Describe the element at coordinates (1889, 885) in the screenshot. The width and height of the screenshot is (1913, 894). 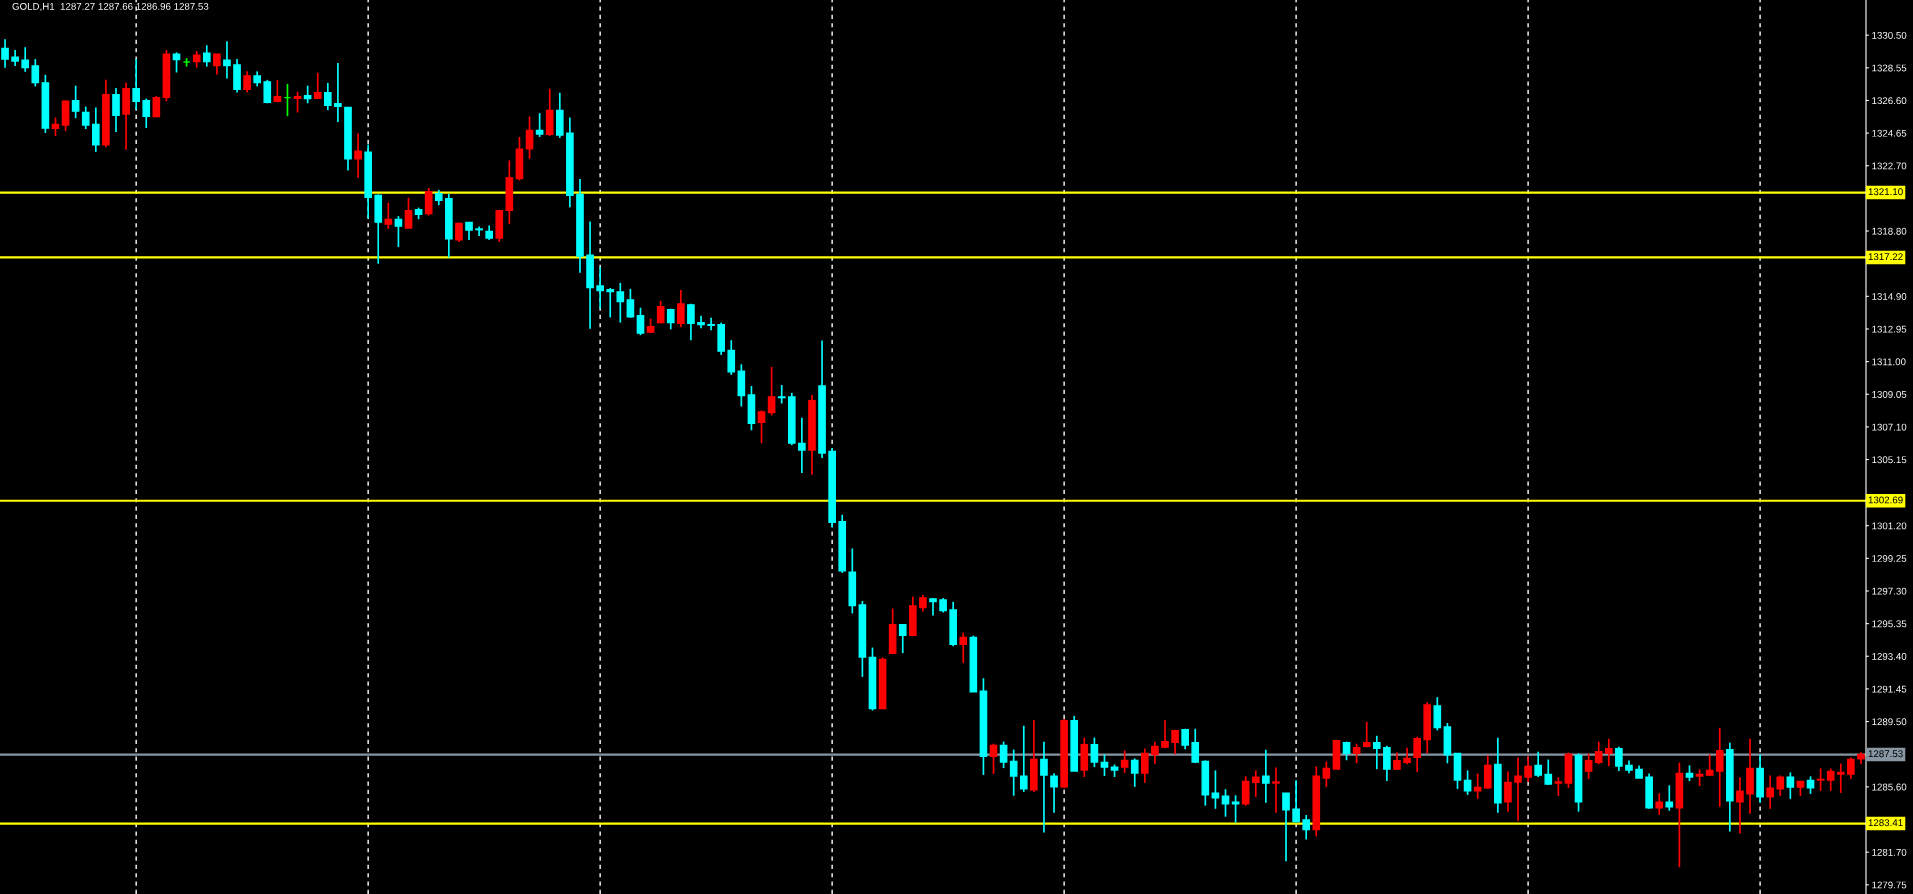
I see `y-tick-label: 1279.75` at that location.